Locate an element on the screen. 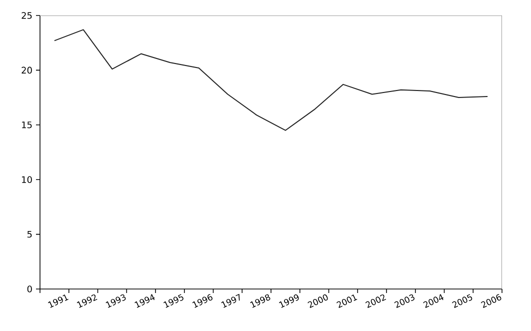  x-tick-label: 1996 is located at coordinates (202, 301).